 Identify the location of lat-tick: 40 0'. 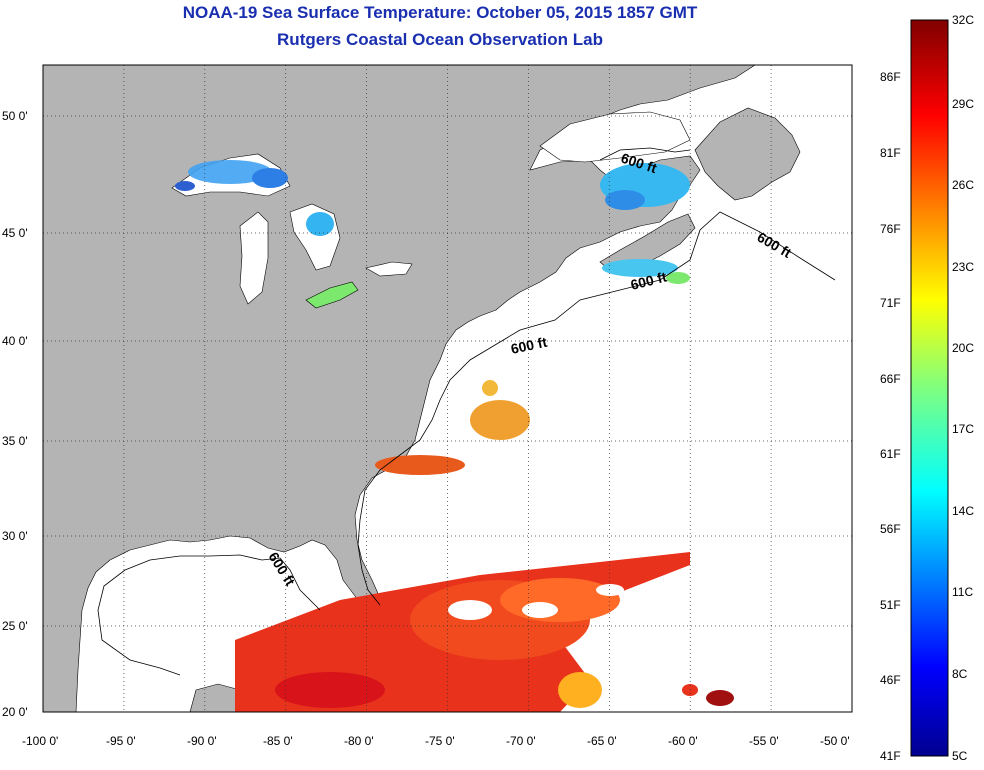
(15, 341).